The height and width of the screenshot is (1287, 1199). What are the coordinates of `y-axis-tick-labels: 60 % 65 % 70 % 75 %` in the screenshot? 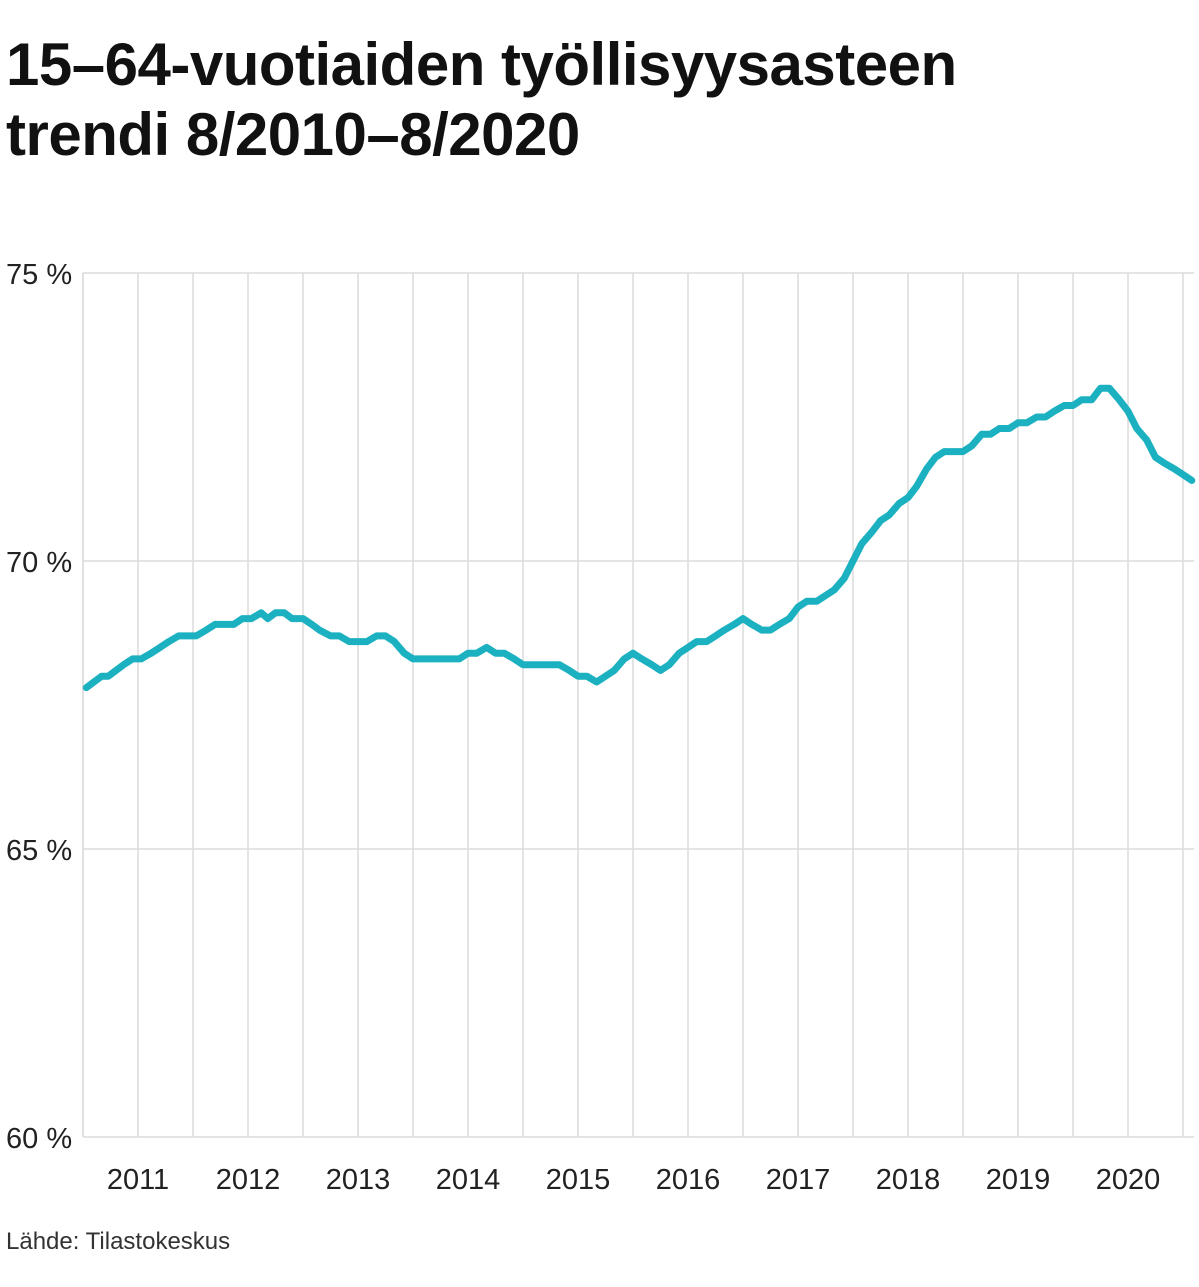 It's located at (39, 707).